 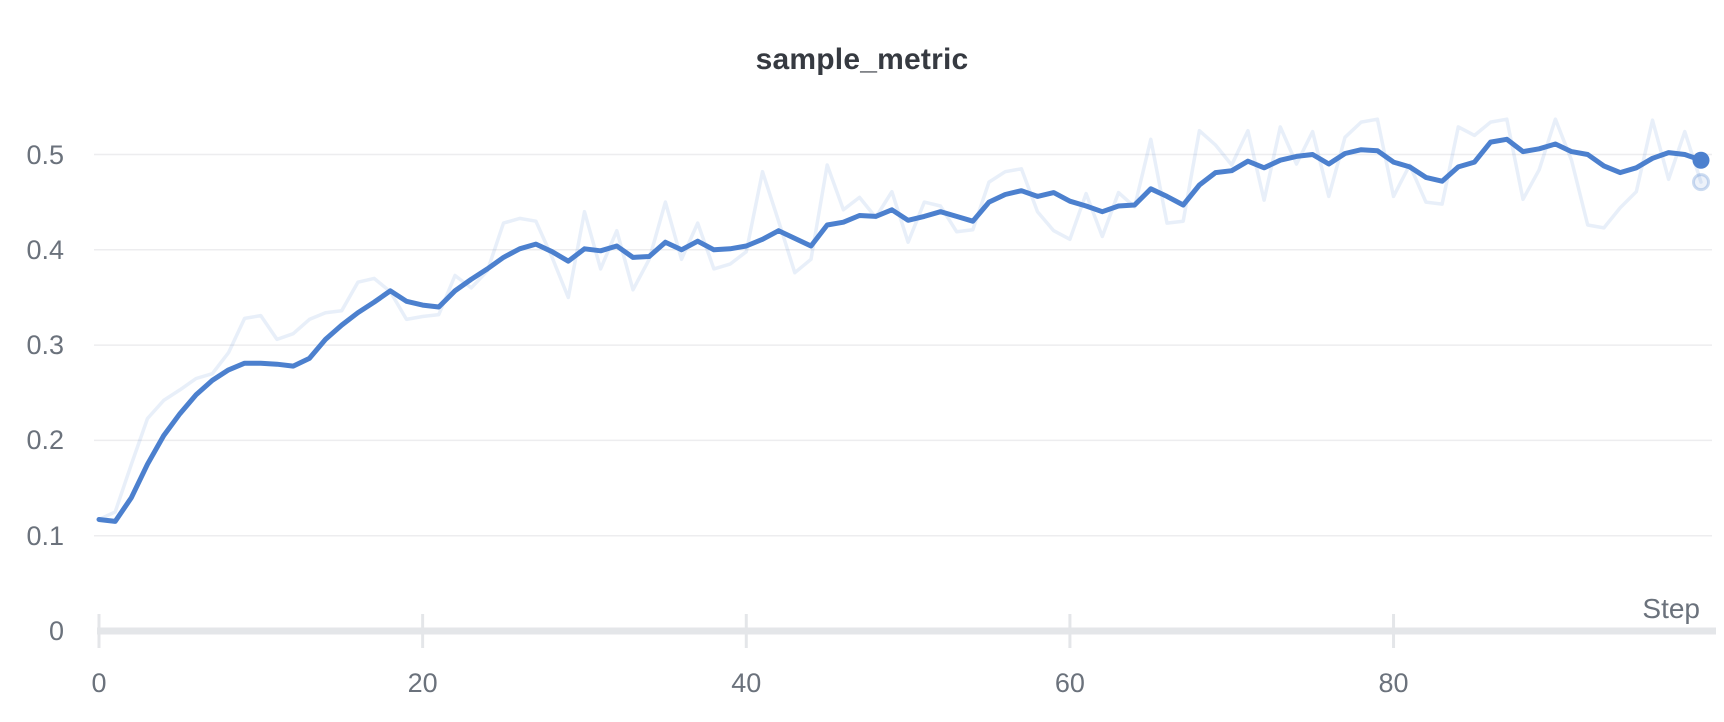 I want to click on y-axis-tick-label: 0.4, so click(x=45, y=249).